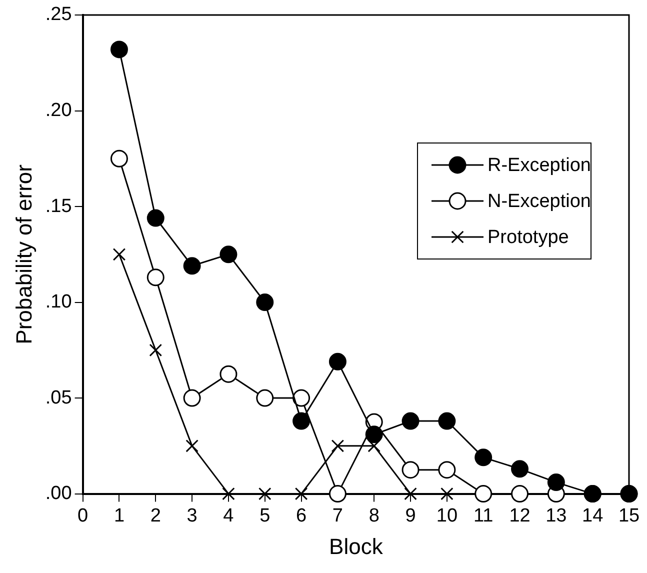 Image resolution: width=647 pixels, height=573 pixels. Describe the element at coordinates (447, 515) in the screenshot. I see `x-tick-label: 10` at that location.